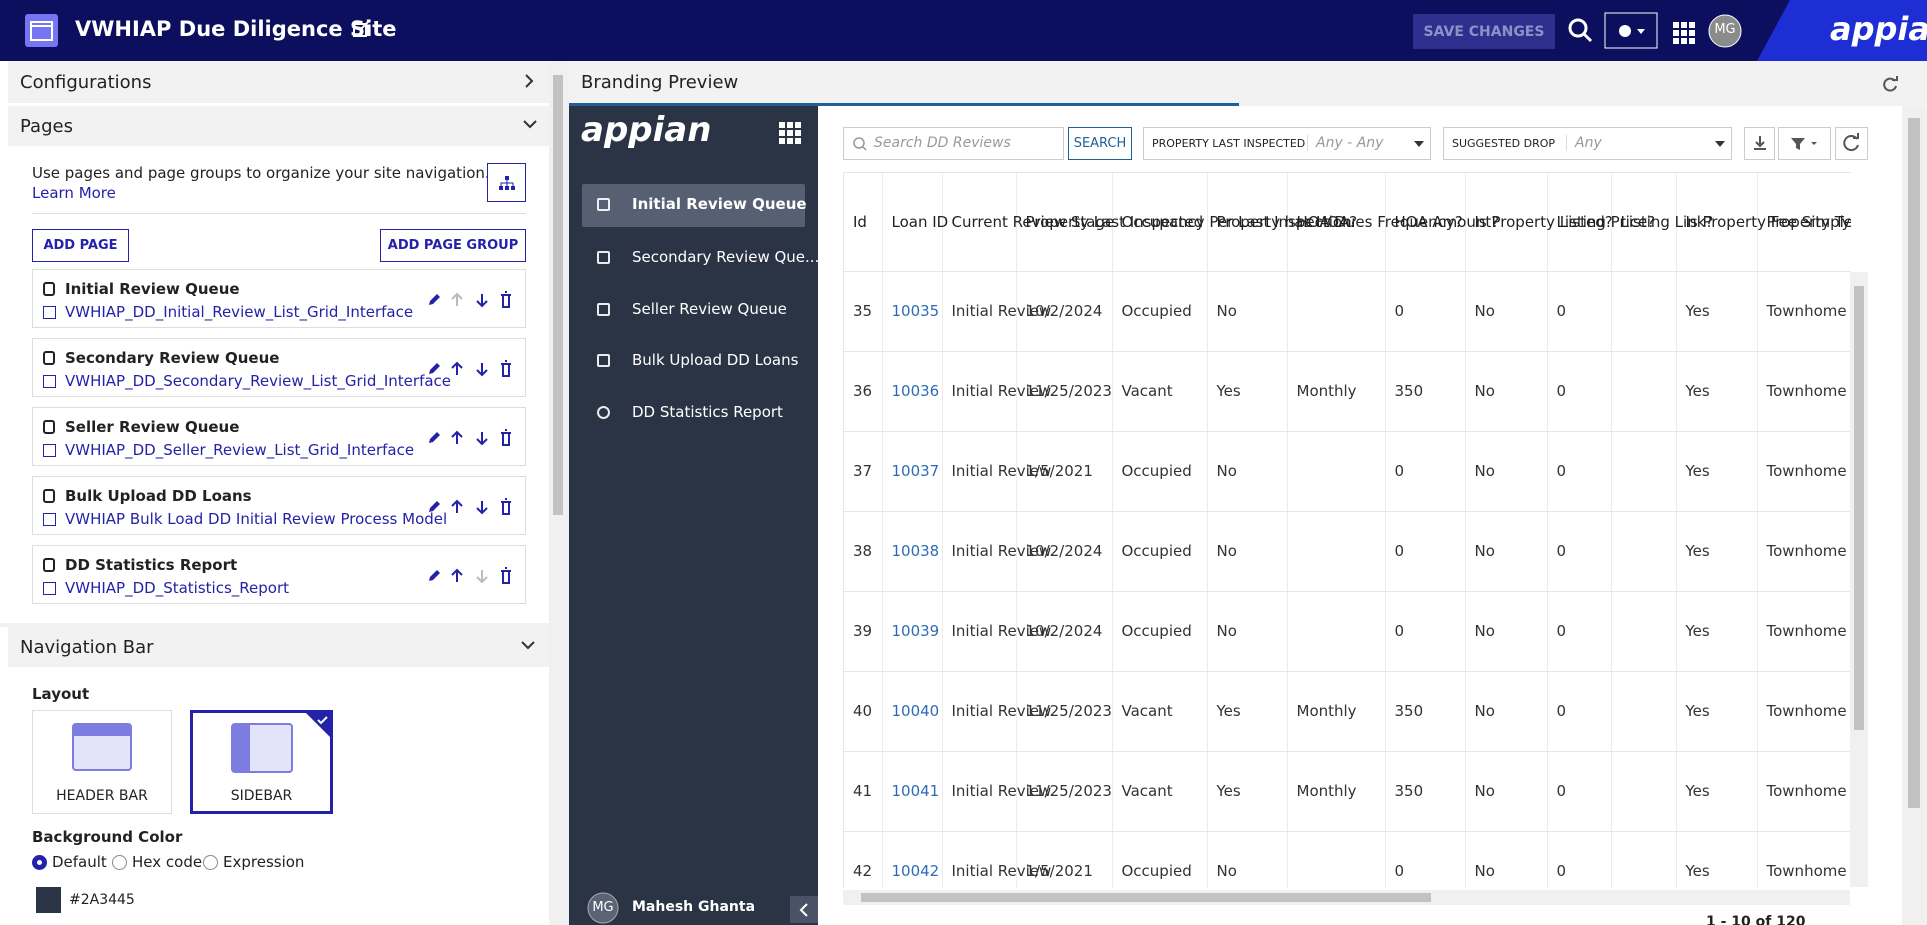 This screenshot has width=1927, height=925. Describe the element at coordinates (1756, 919) in the screenshot. I see `pagination: 1 - 10 of 120` at that location.